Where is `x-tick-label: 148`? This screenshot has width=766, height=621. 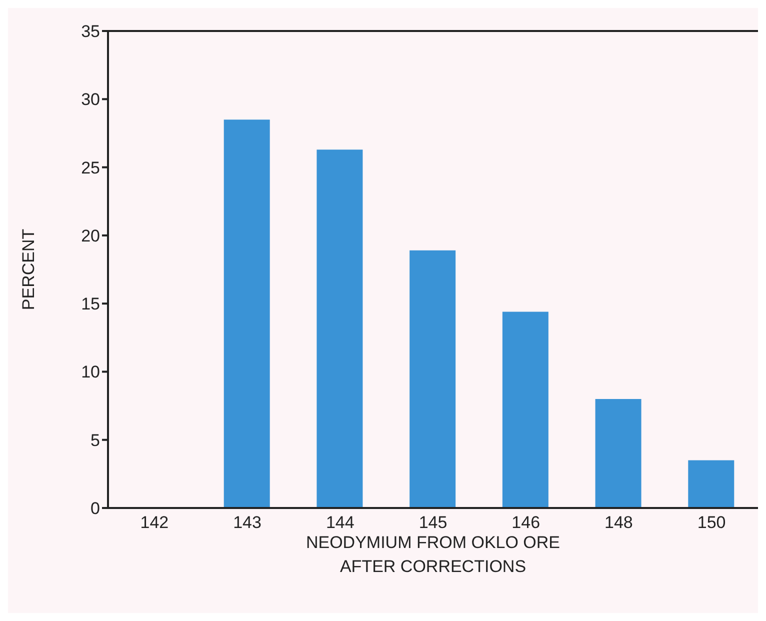
x-tick-label: 148 is located at coordinates (618, 522).